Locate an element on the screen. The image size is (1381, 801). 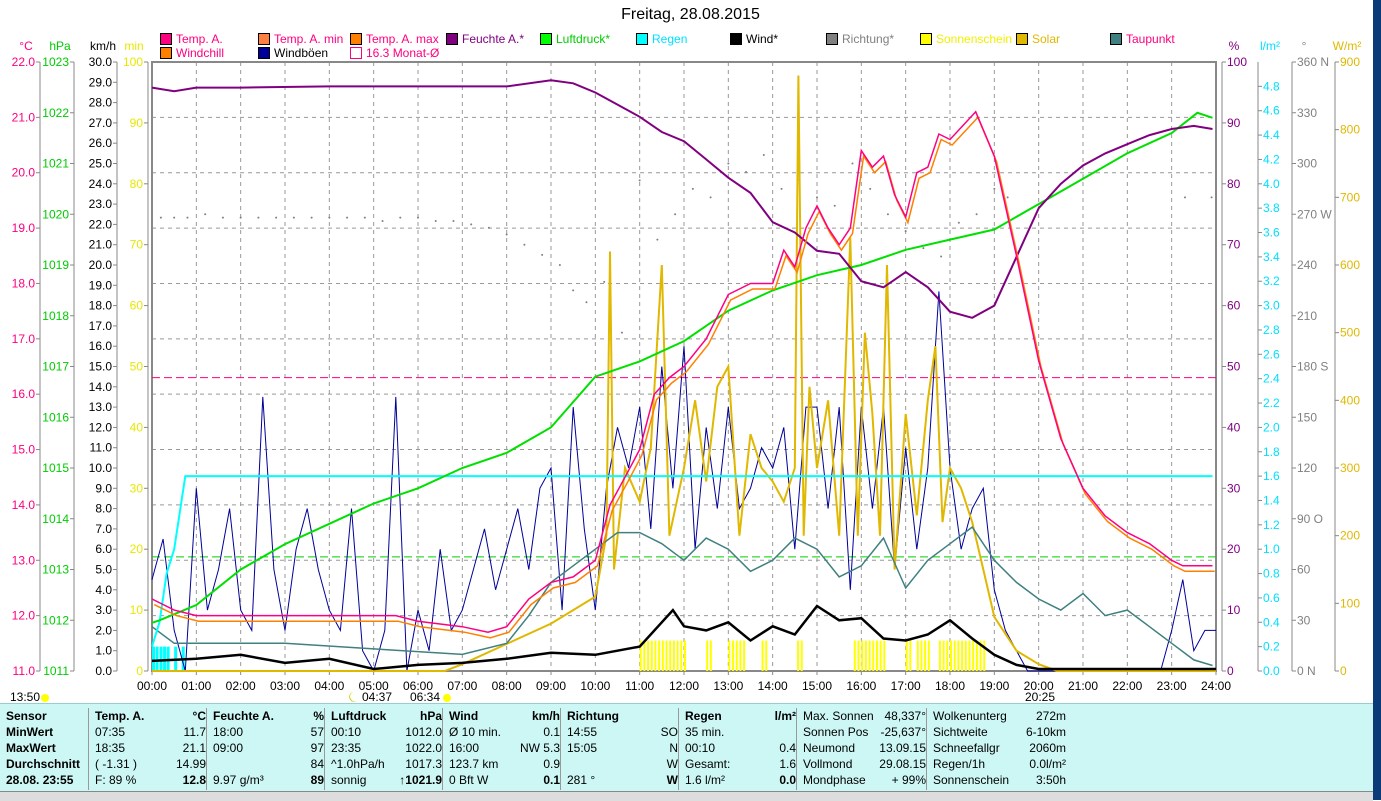
rain-tick-label: 1.2 is located at coordinates (1271, 525).